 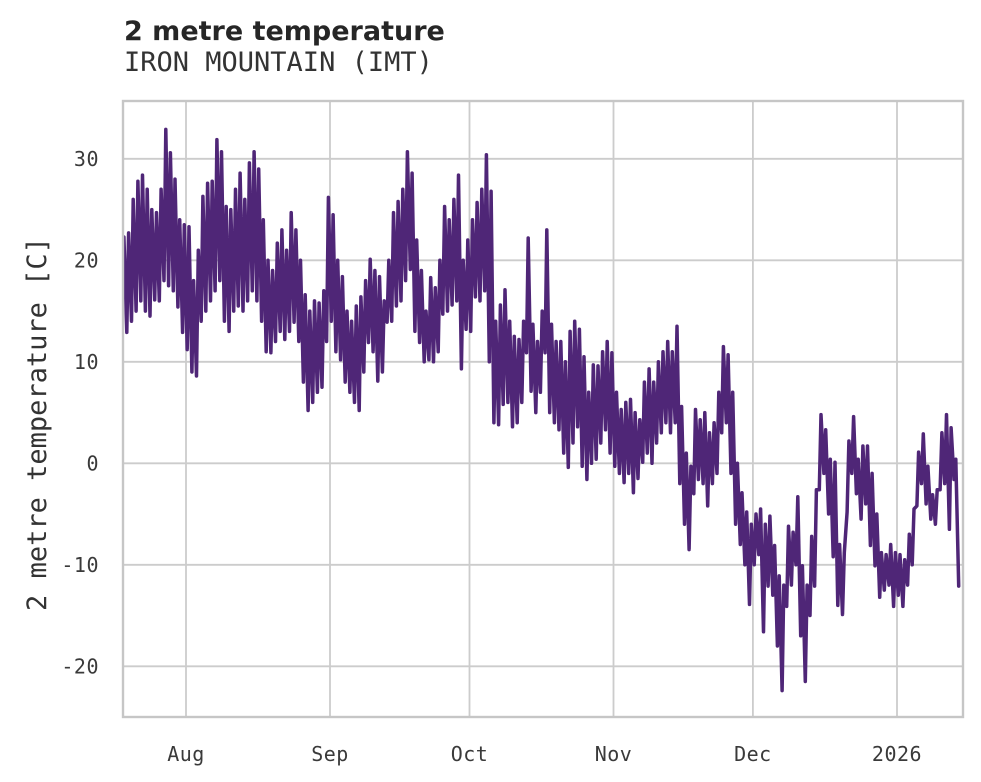 I want to click on y-tick-label: 20, so click(x=86, y=260).